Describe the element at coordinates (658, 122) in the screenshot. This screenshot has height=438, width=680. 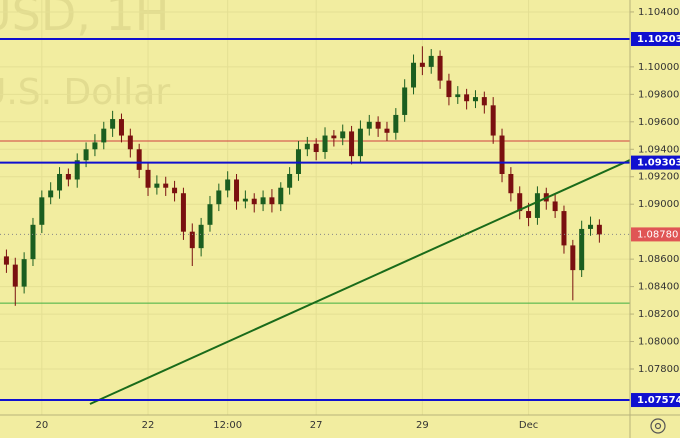
I see `y-tick-label: 1.09600` at that location.